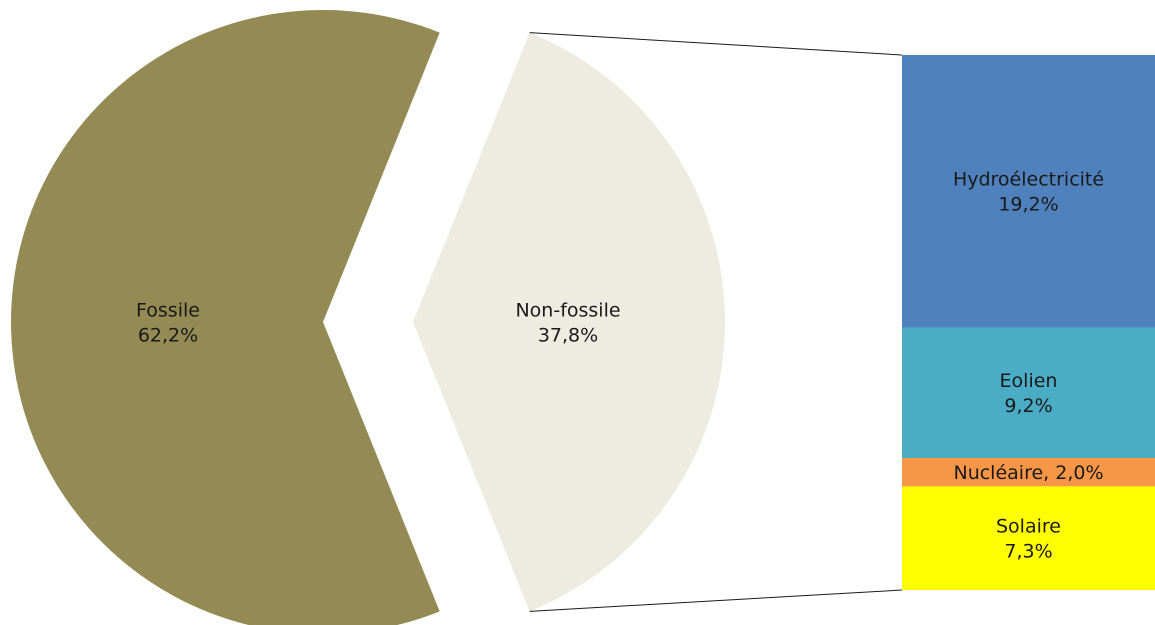 Image resolution: width=1155 pixels, height=625 pixels. I want to click on bar-label-solaire-line-1: Solaire, so click(1028, 527).